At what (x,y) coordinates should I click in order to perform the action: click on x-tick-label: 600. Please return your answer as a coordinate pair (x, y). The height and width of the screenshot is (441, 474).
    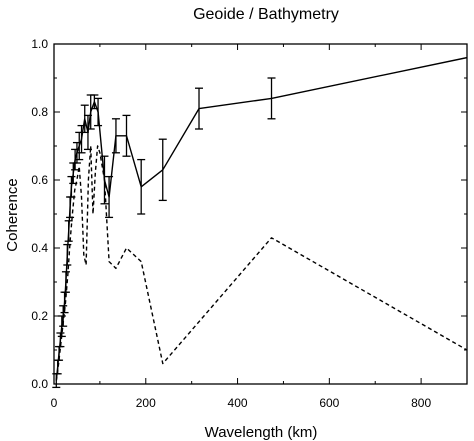
    Looking at the image, I should click on (329, 403).